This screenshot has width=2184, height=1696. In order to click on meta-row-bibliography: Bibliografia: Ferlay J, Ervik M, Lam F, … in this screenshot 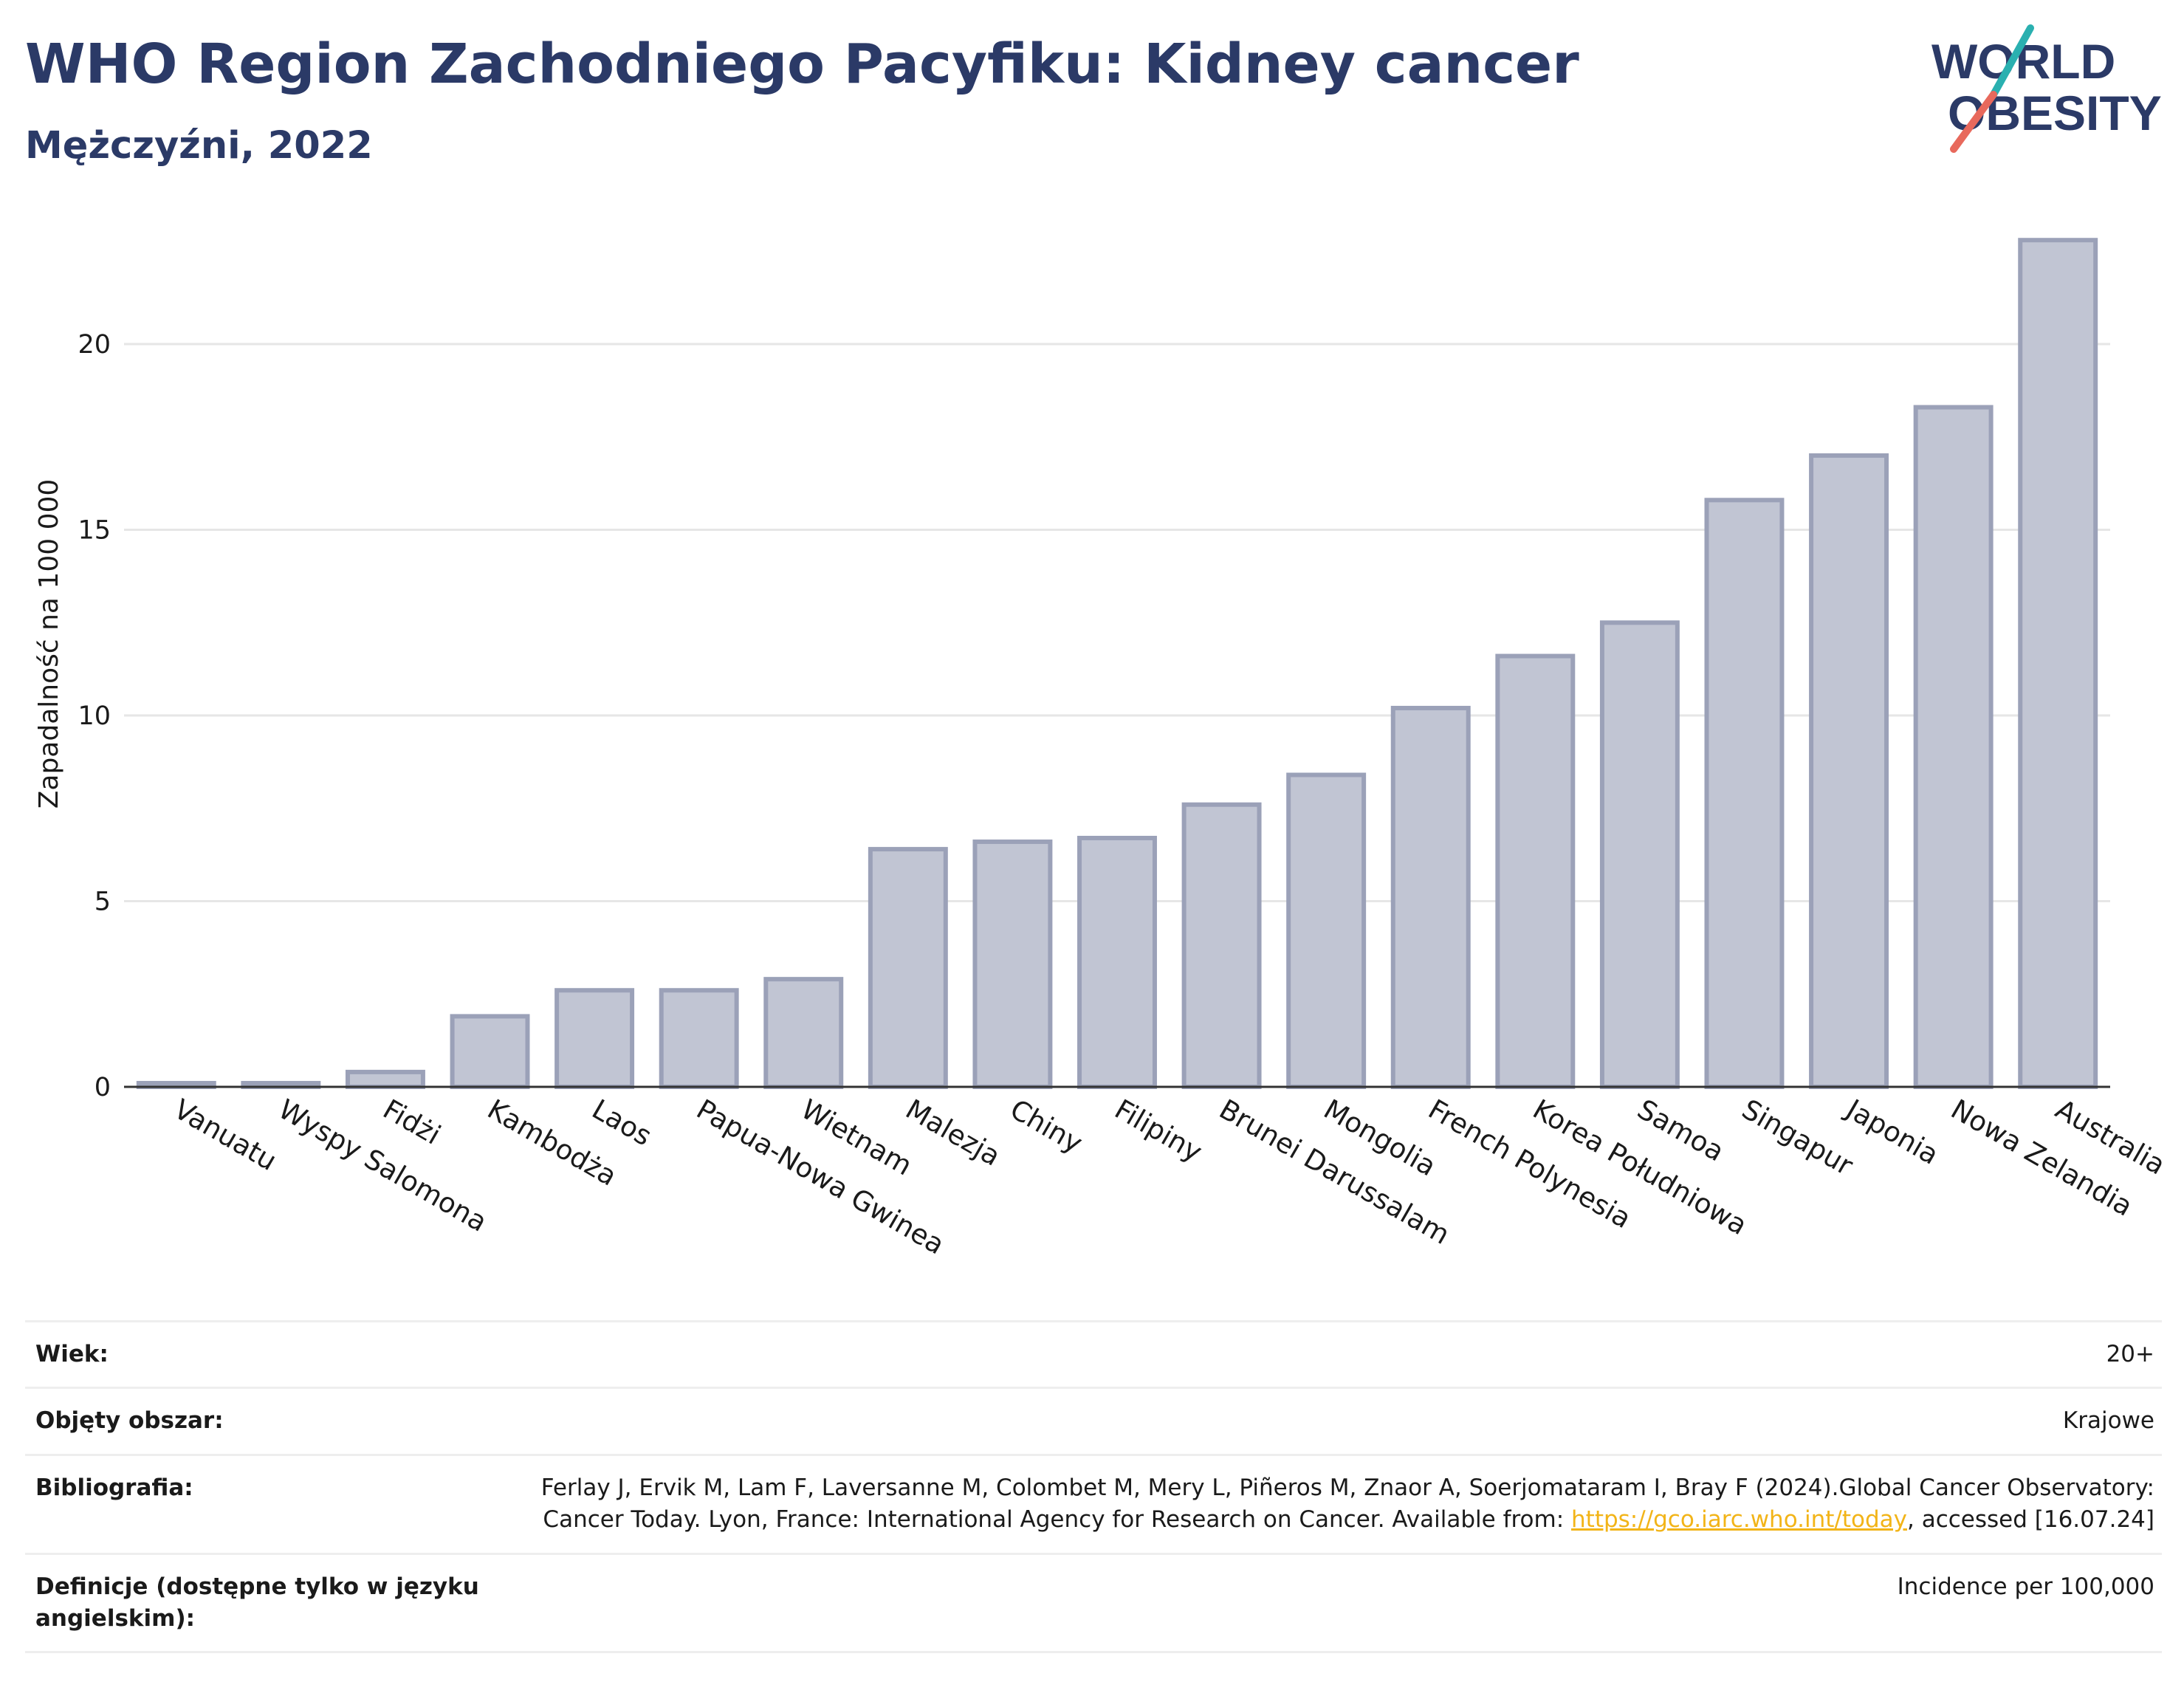, I will do `click(1093, 1503)`.